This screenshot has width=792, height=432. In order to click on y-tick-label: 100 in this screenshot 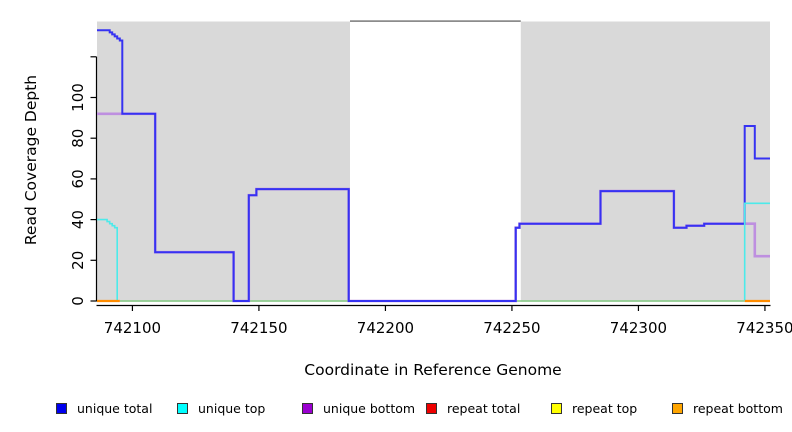, I will do `click(78, 97)`.